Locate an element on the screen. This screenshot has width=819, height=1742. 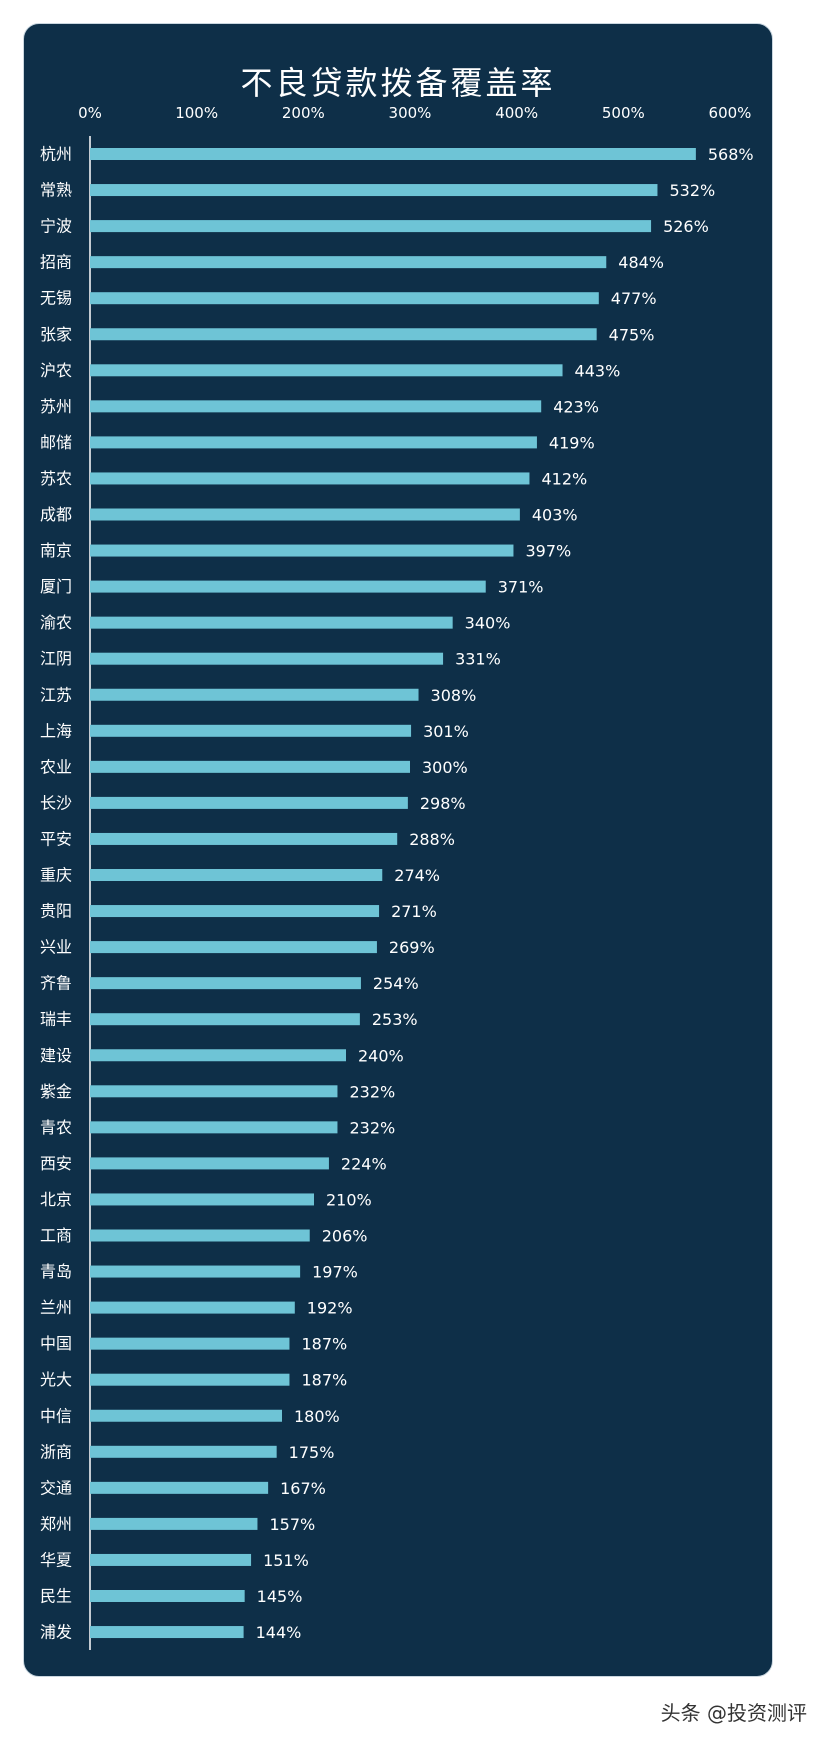
category-label: 上海 is located at coordinates (56, 730).